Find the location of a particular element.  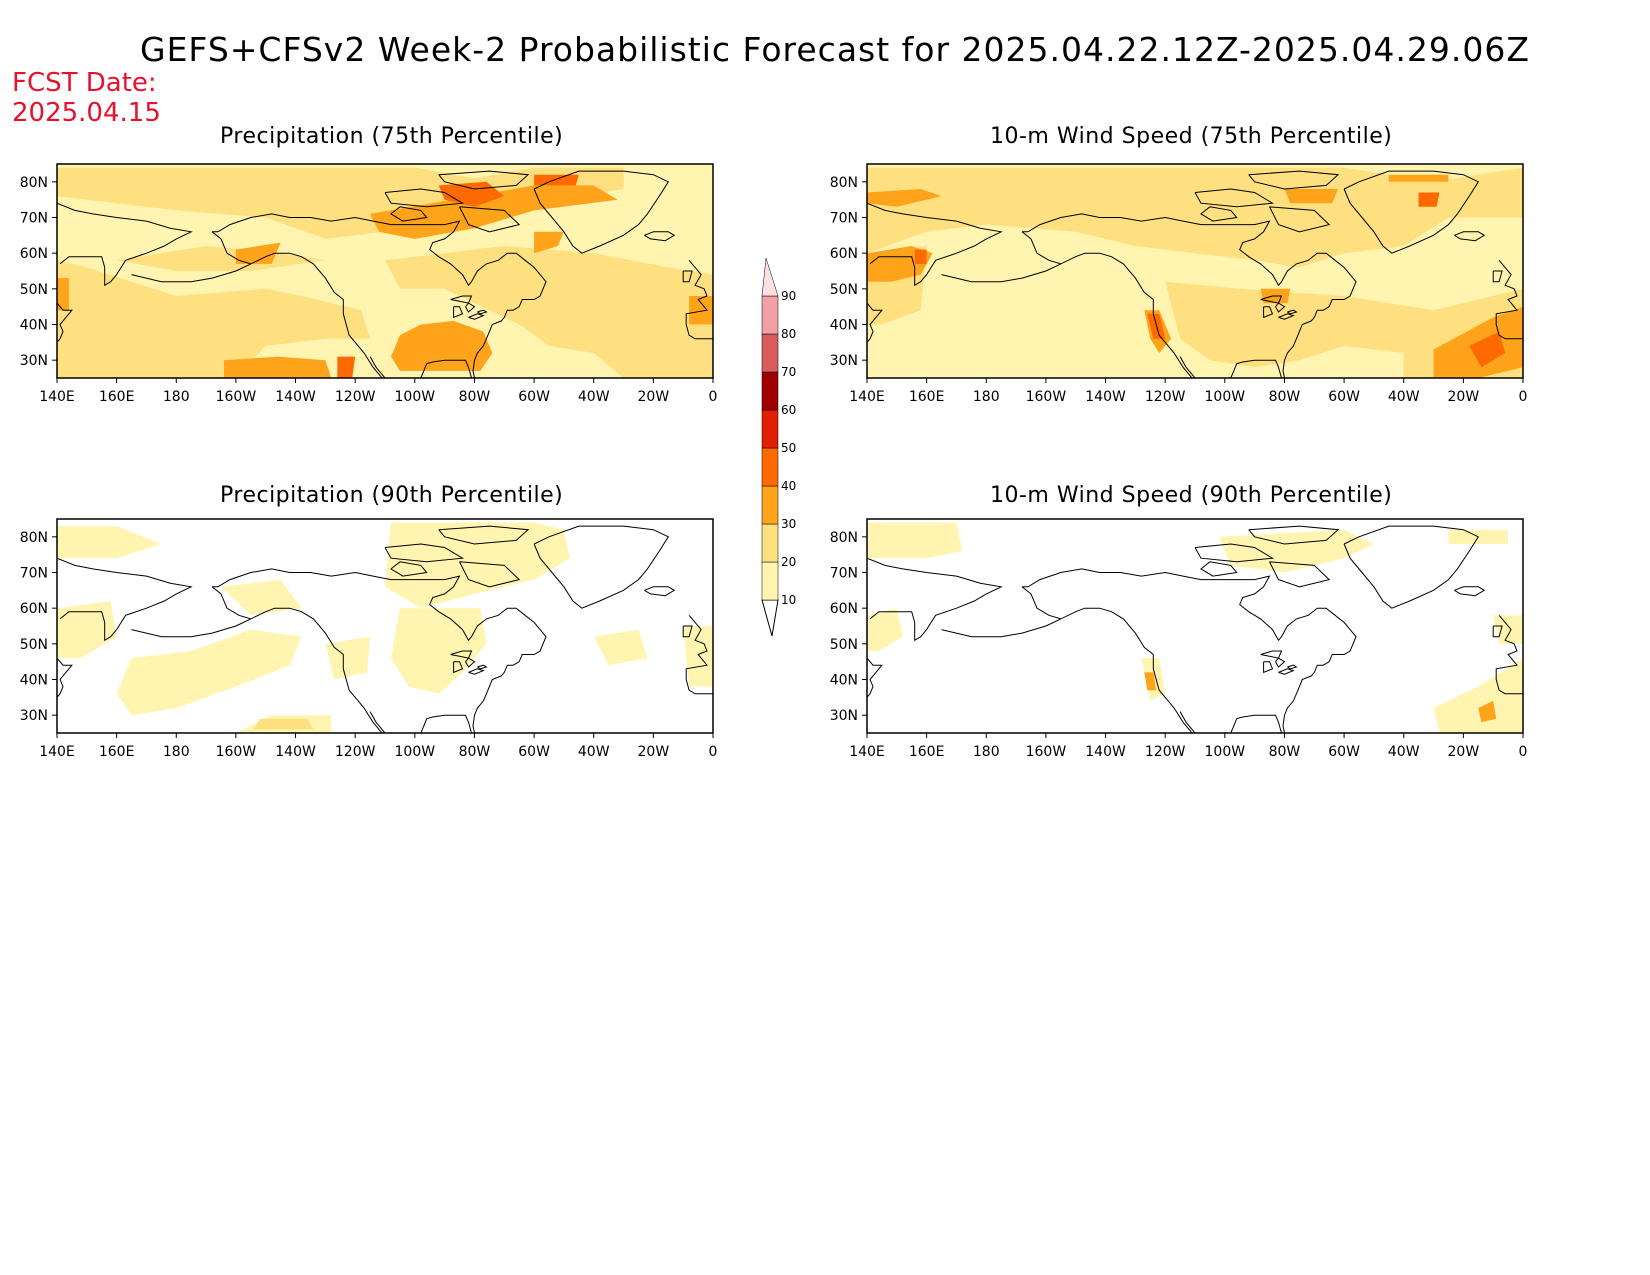

colorbar-label: 10 is located at coordinates (788, 600).